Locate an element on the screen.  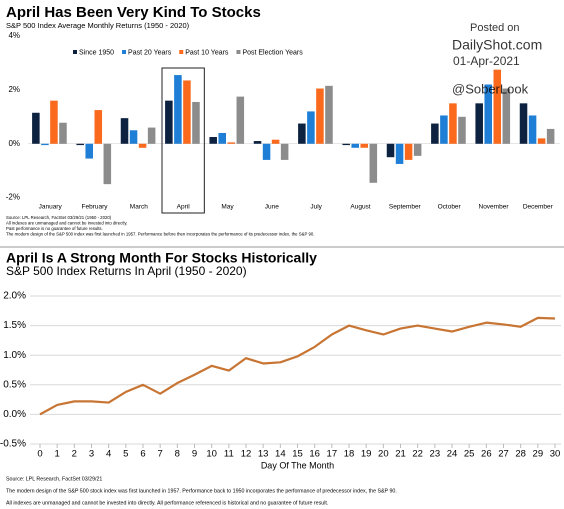
x-tick-label: July is located at coordinates (316, 207).